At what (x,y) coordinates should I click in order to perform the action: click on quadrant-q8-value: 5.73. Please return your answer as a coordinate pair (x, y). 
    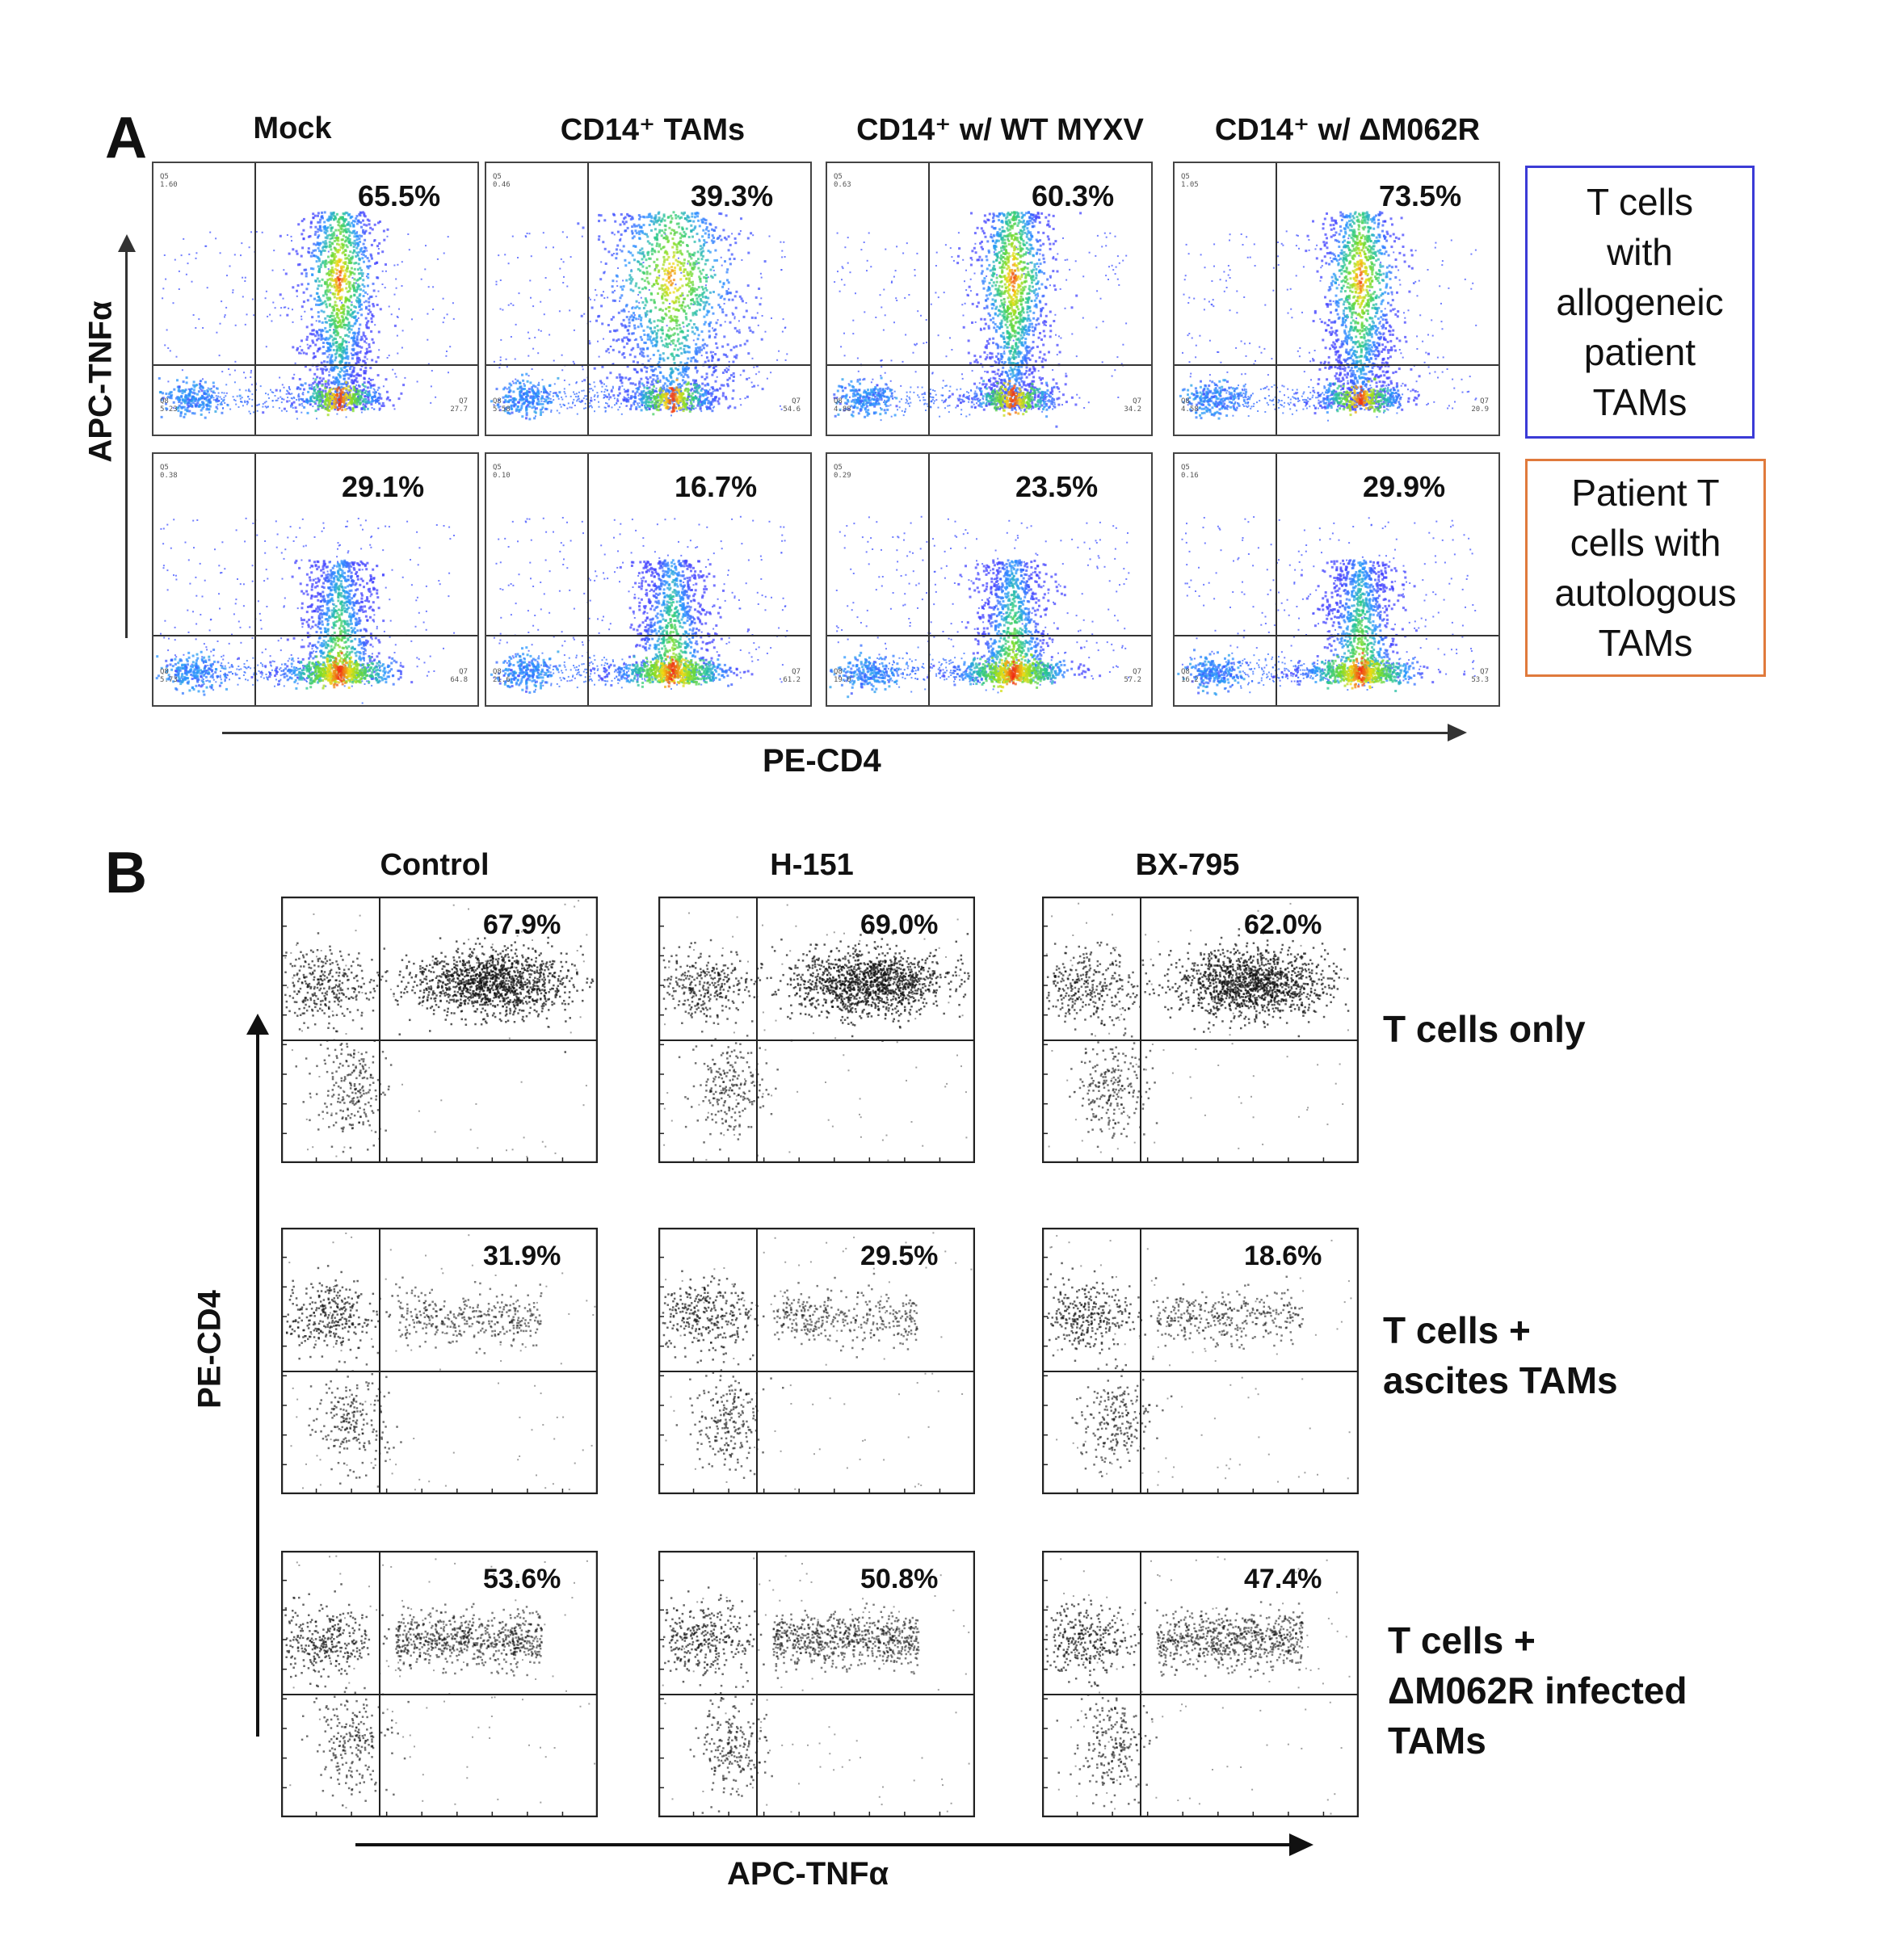
    Looking at the image, I should click on (169, 680).